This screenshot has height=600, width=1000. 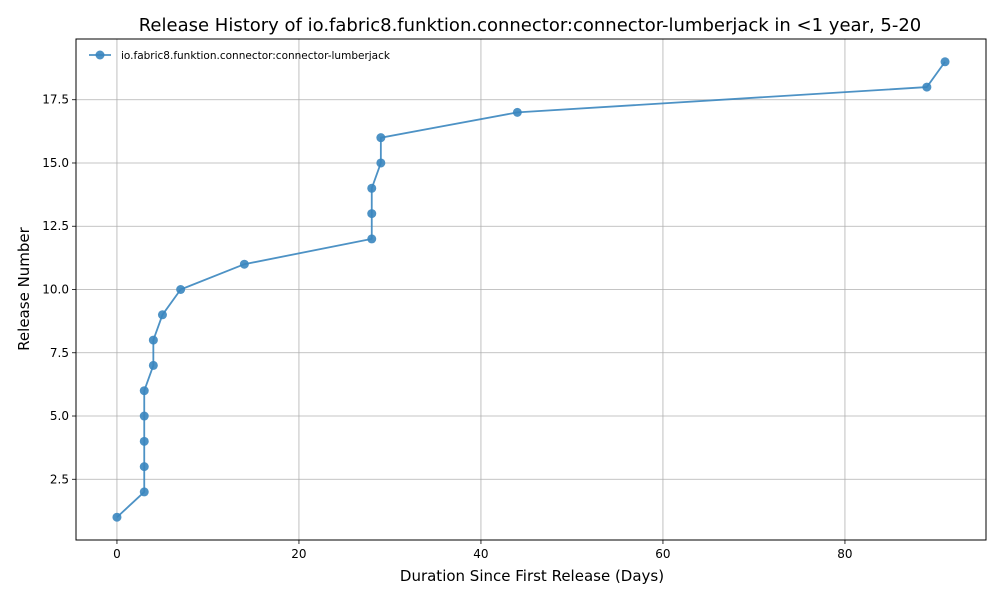 What do you see at coordinates (532, 576) in the screenshot?
I see `x-axis-title: Duration Since First Release (Days)` at bounding box center [532, 576].